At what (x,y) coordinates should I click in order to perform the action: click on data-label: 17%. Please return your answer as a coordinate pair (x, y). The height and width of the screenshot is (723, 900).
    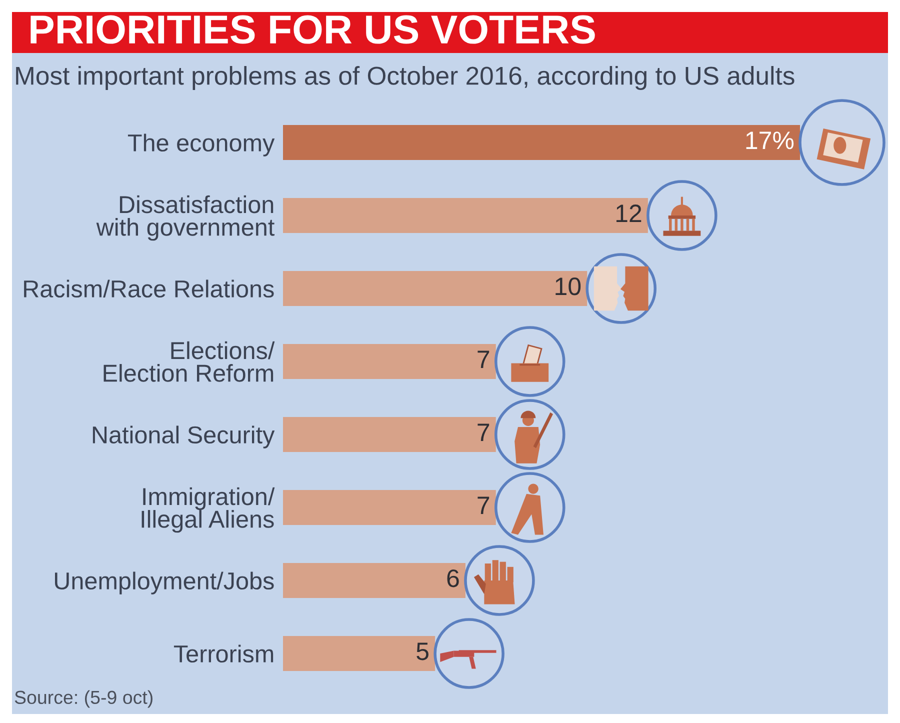
    Looking at the image, I should click on (770, 141).